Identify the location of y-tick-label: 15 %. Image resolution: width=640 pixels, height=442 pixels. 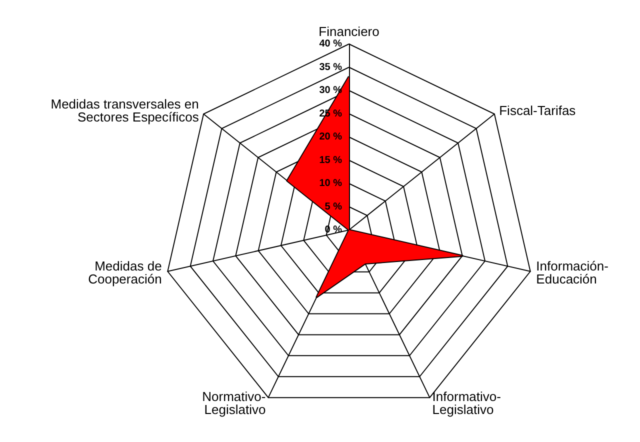
(330, 160).